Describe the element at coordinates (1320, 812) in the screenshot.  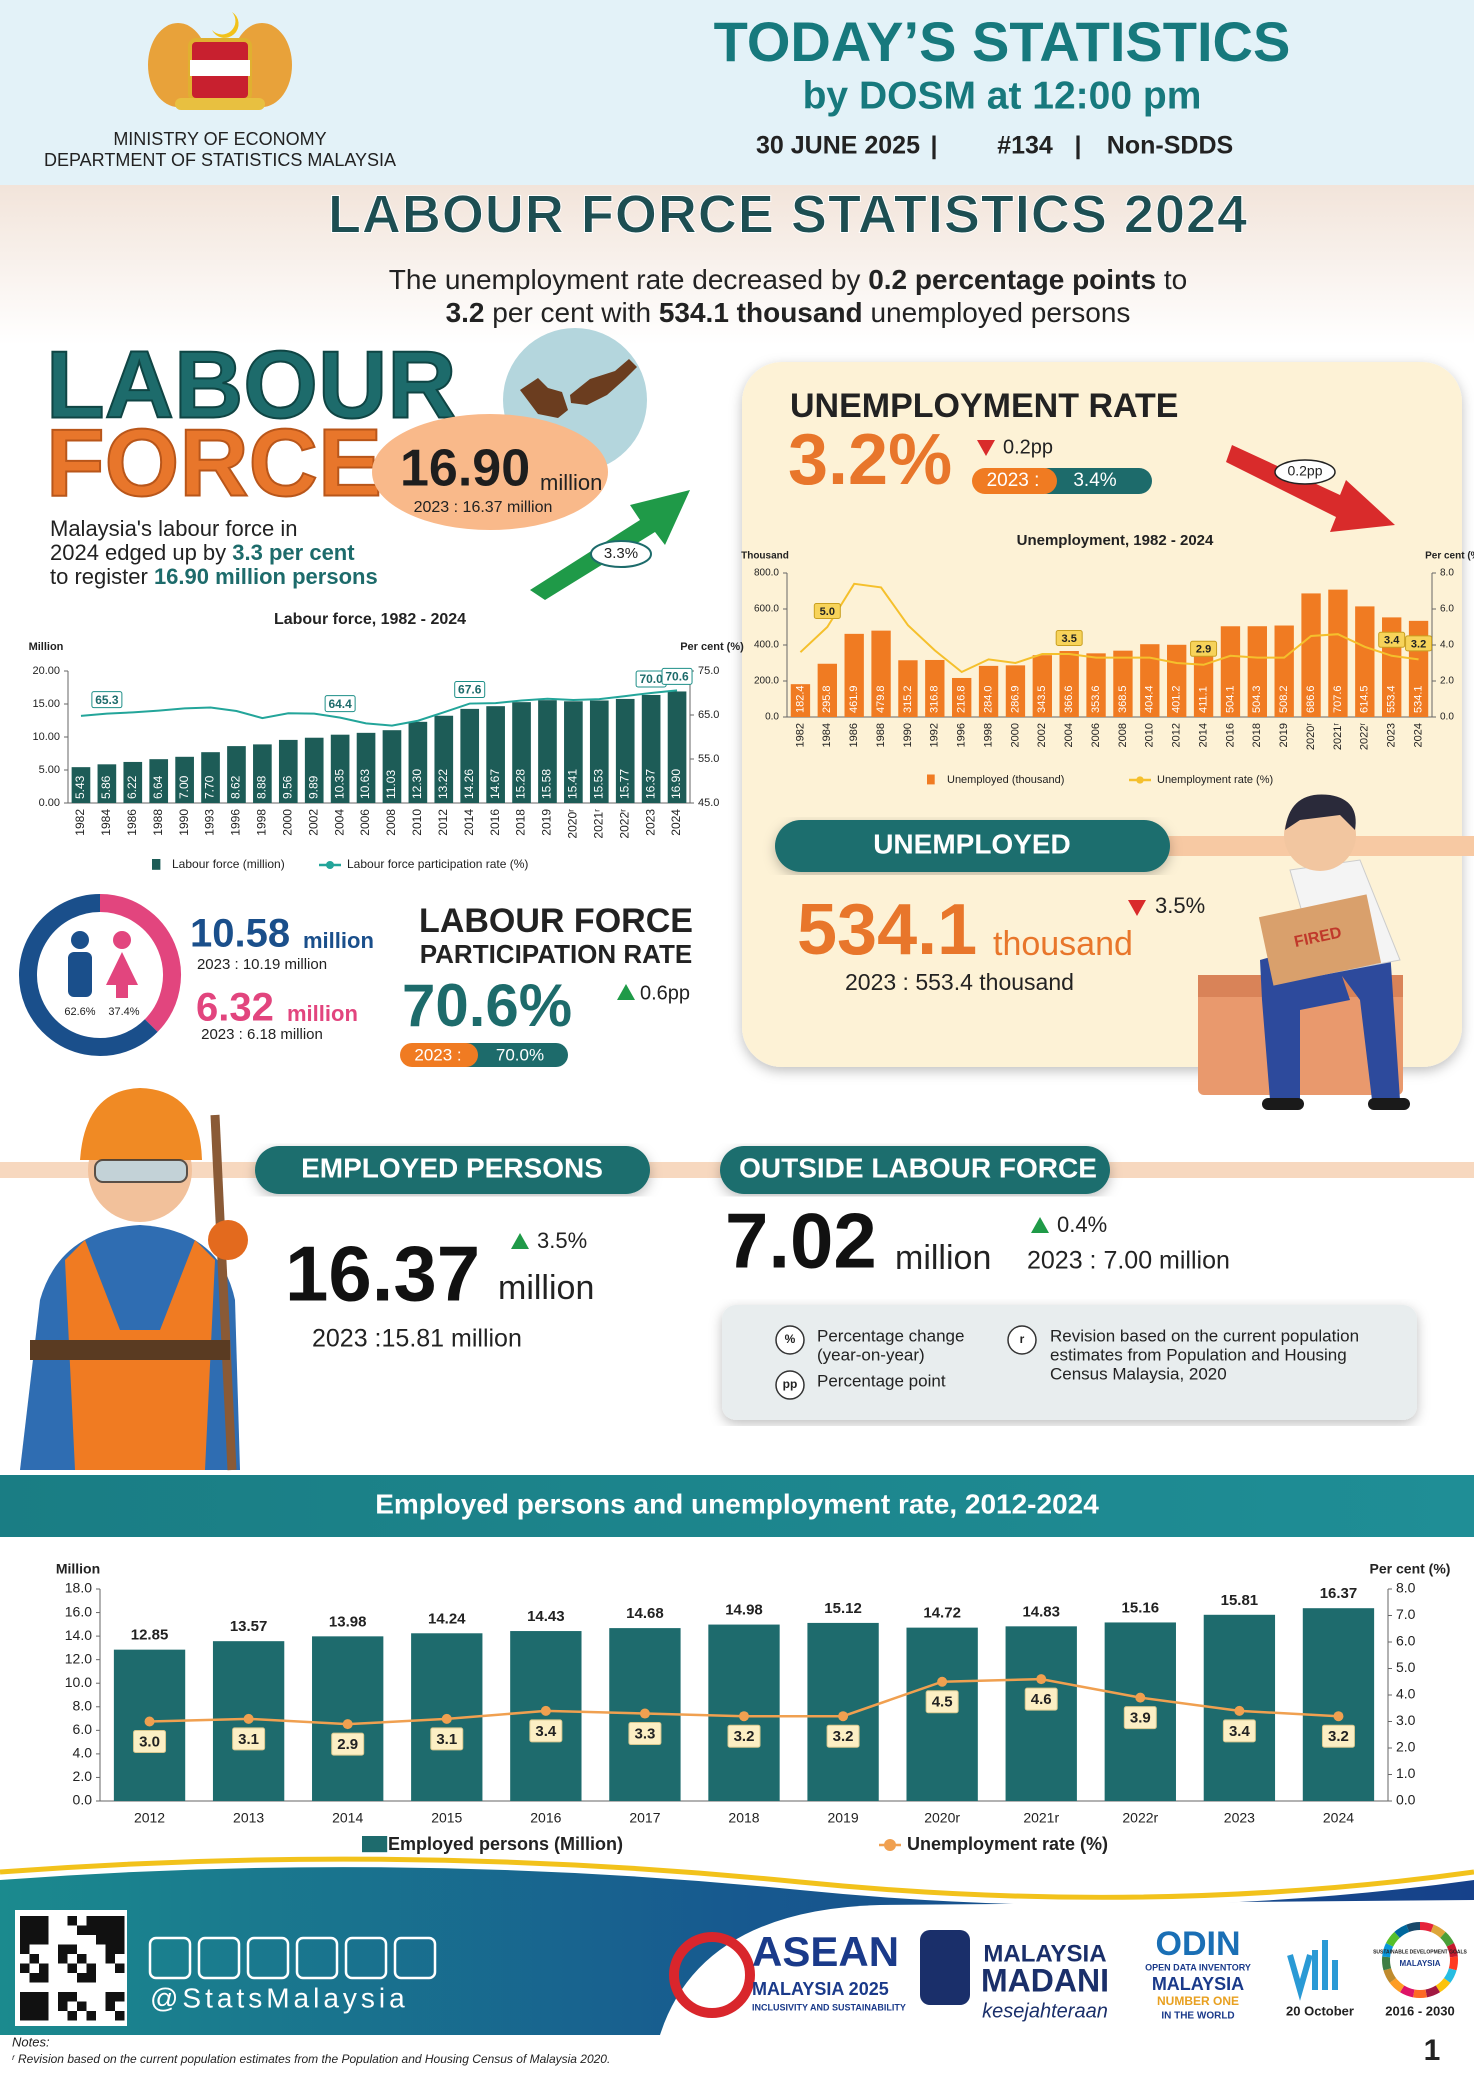
I see `hair` at that location.